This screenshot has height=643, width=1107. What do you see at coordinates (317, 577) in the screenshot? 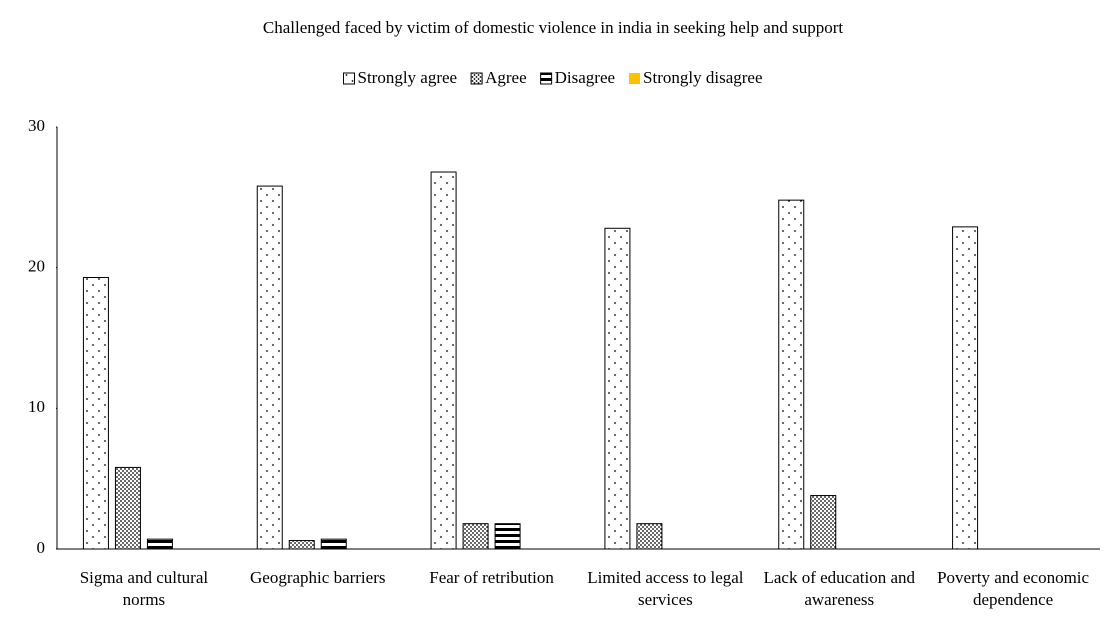
I see `x-tick-label: Geographic barriers` at bounding box center [317, 577].